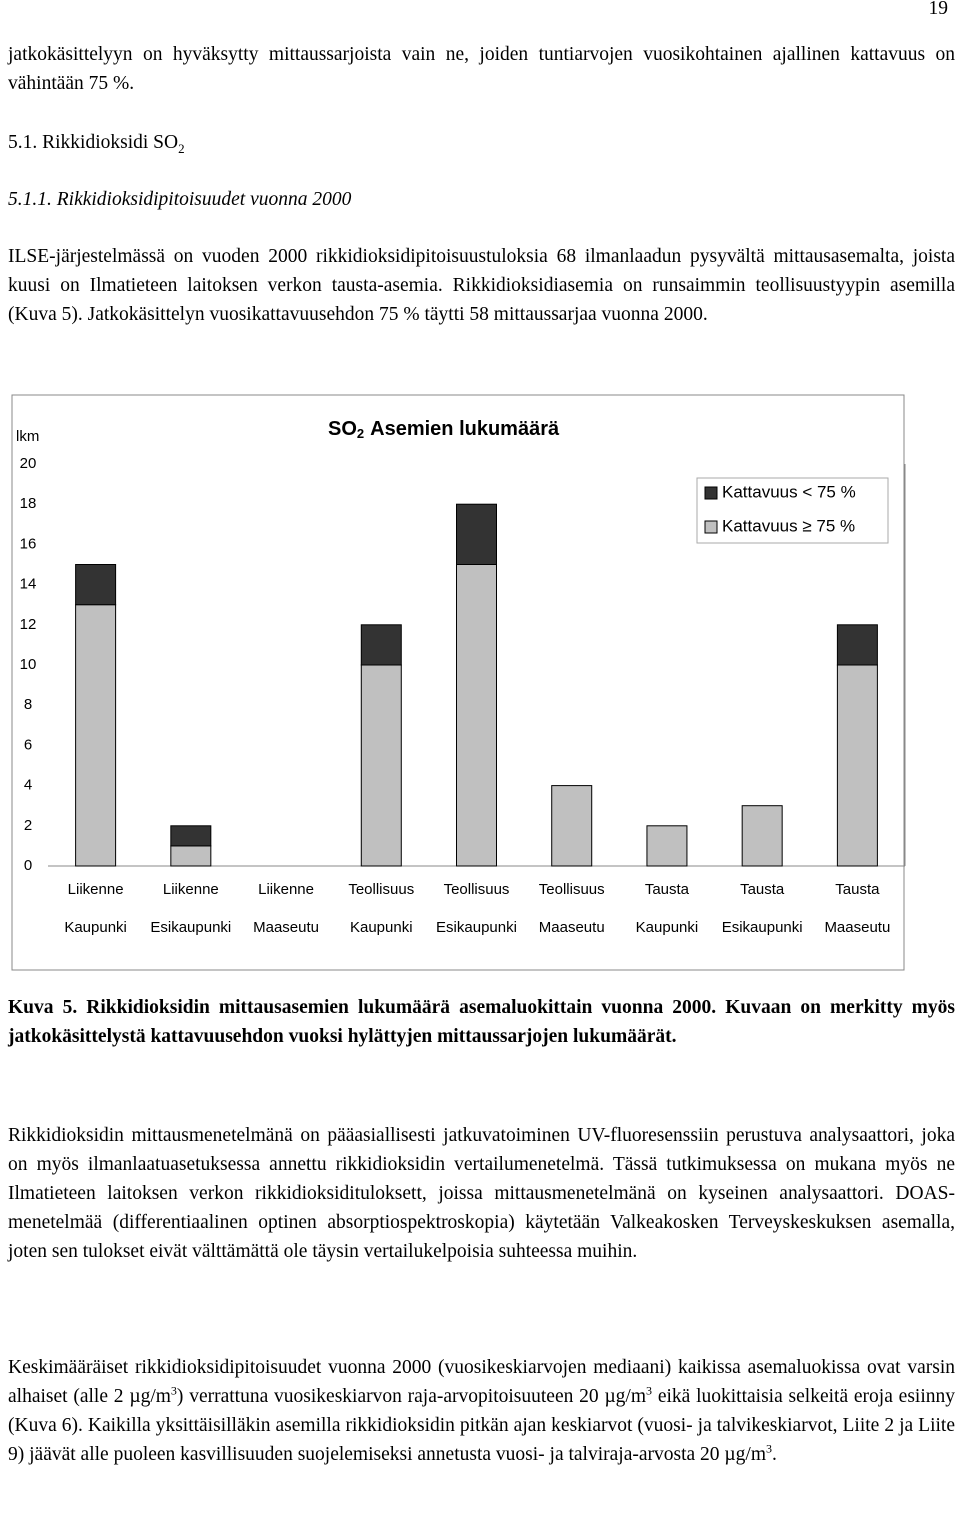 The width and height of the screenshot is (960, 1529). I want to click on y-tick-label: 2, so click(28, 825).